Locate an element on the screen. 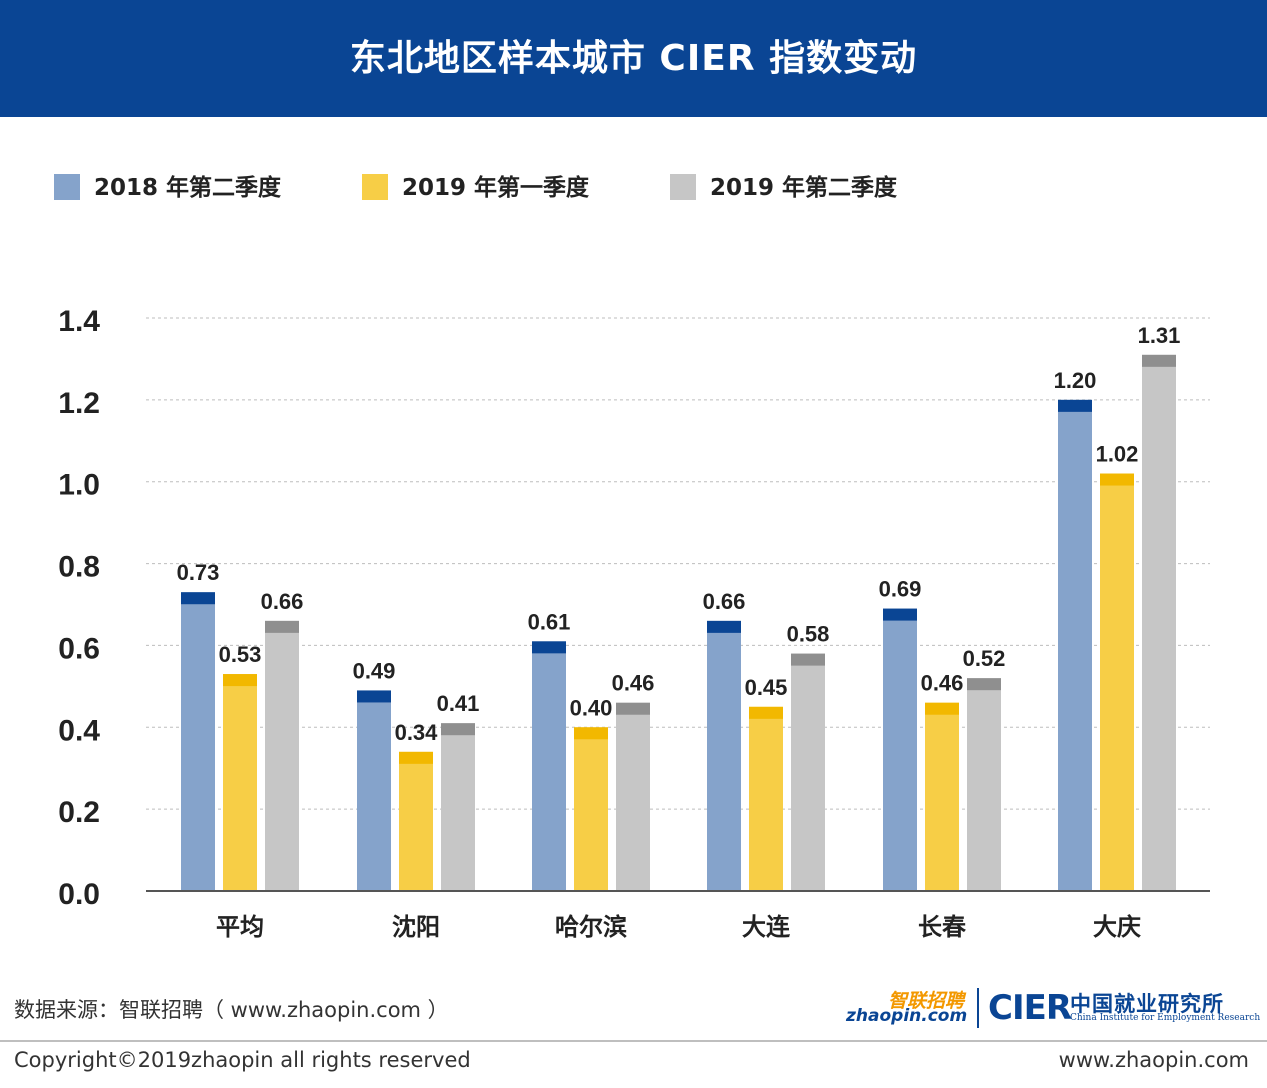 The width and height of the screenshot is (1267, 1088). data-label: 0.58 is located at coordinates (808, 634).